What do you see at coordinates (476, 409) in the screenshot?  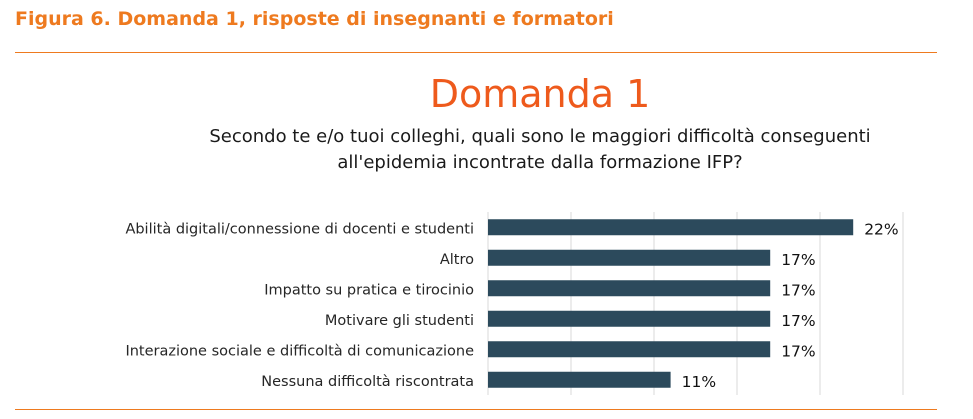 I see `bottom-divider` at bounding box center [476, 409].